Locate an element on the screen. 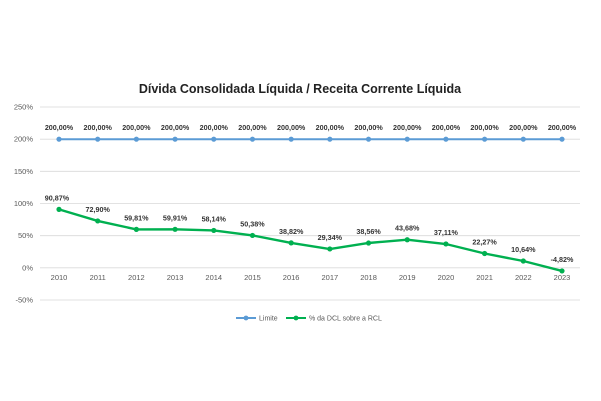 Image resolution: width=601 pixels, height=401 pixels. x-tick-label: 2011 is located at coordinates (98, 277).